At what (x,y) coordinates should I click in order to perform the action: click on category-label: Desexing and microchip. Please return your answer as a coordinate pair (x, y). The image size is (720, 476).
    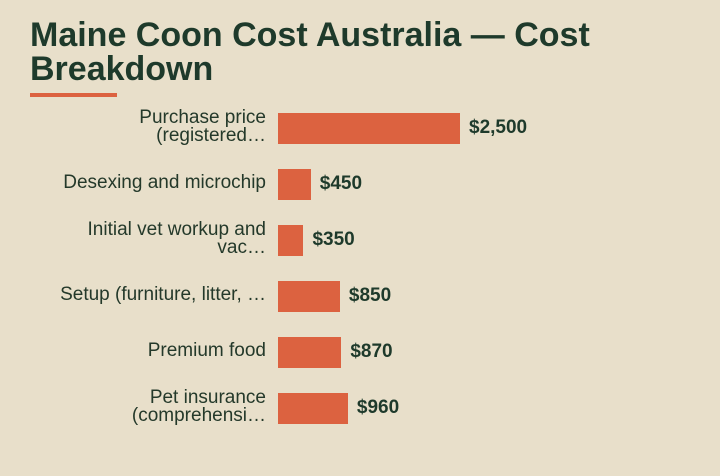
    Looking at the image, I should click on (164, 182).